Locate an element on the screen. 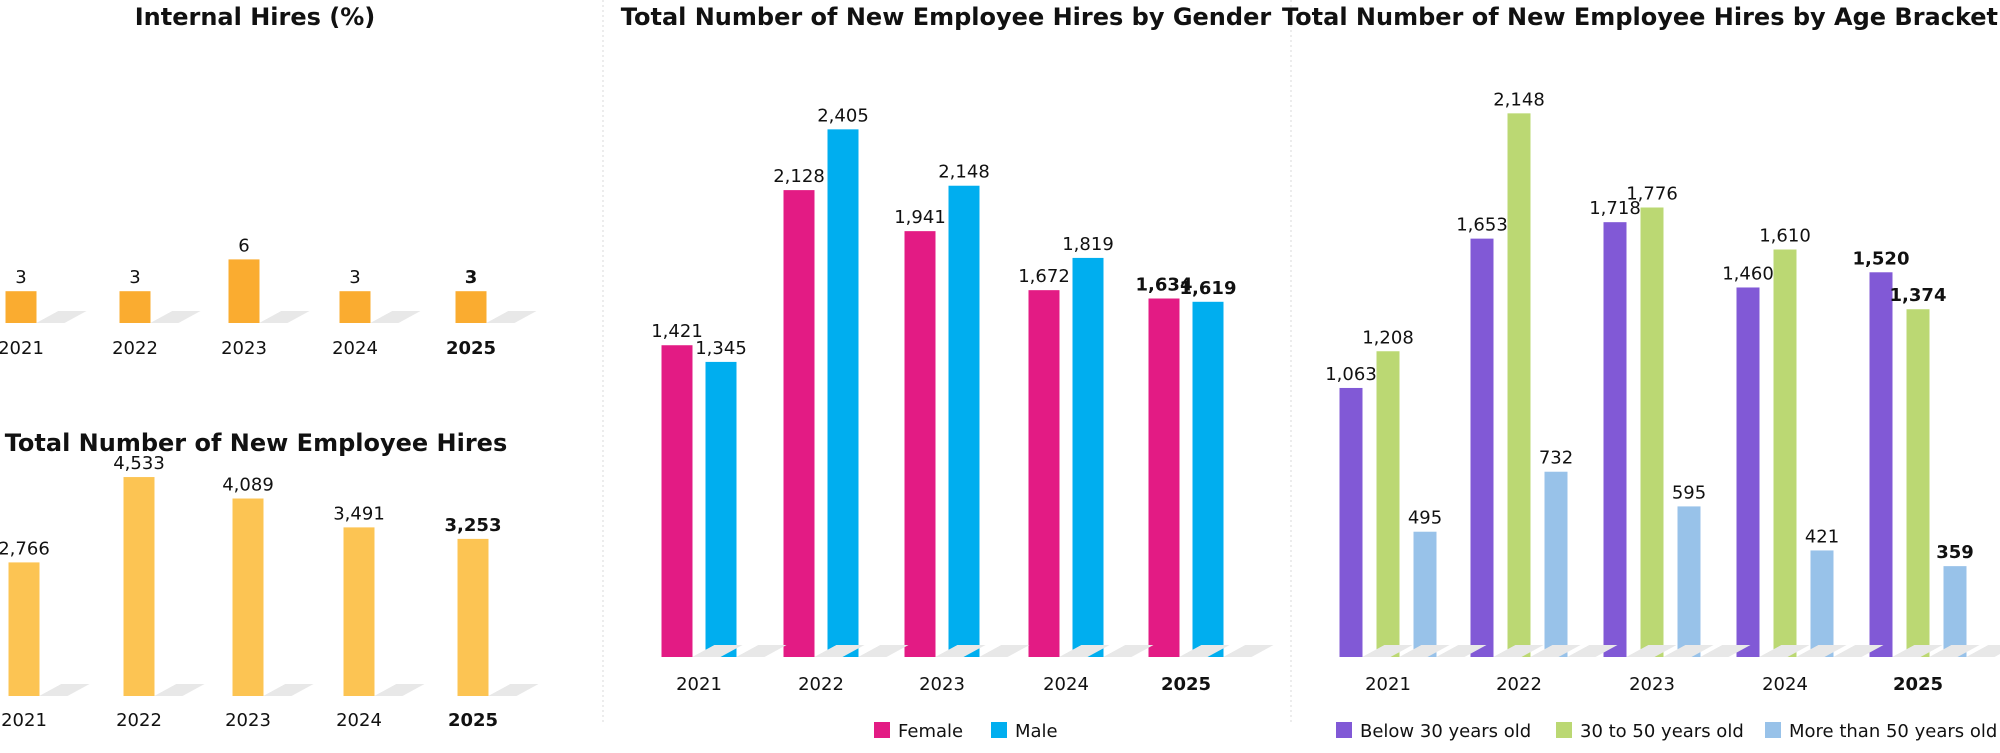  chart-age-below-30-years-old-2022-value-label: 1,653 is located at coordinates (1482, 225).